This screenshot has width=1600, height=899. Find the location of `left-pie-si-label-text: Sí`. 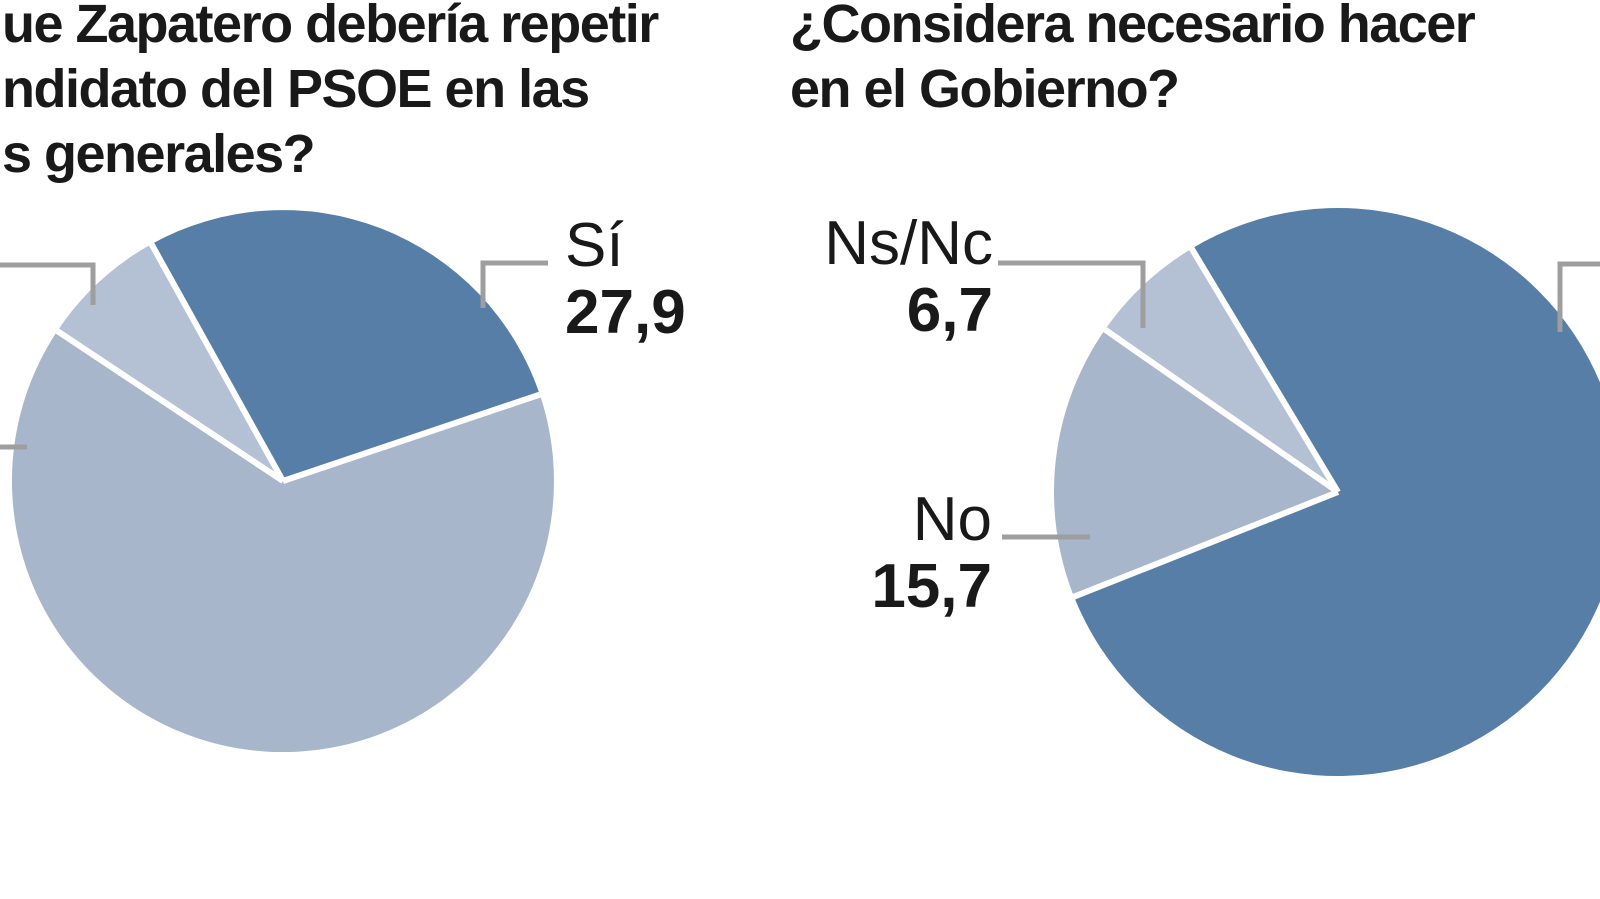

left-pie-si-label-text: Sí is located at coordinates (594, 245).